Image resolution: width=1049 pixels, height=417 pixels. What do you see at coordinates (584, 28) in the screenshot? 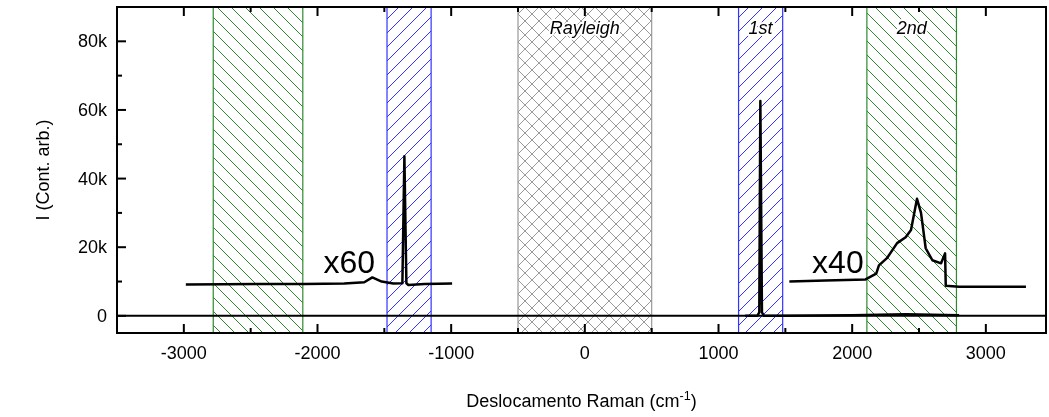
I see `band-label: Rayleigh` at bounding box center [584, 28].